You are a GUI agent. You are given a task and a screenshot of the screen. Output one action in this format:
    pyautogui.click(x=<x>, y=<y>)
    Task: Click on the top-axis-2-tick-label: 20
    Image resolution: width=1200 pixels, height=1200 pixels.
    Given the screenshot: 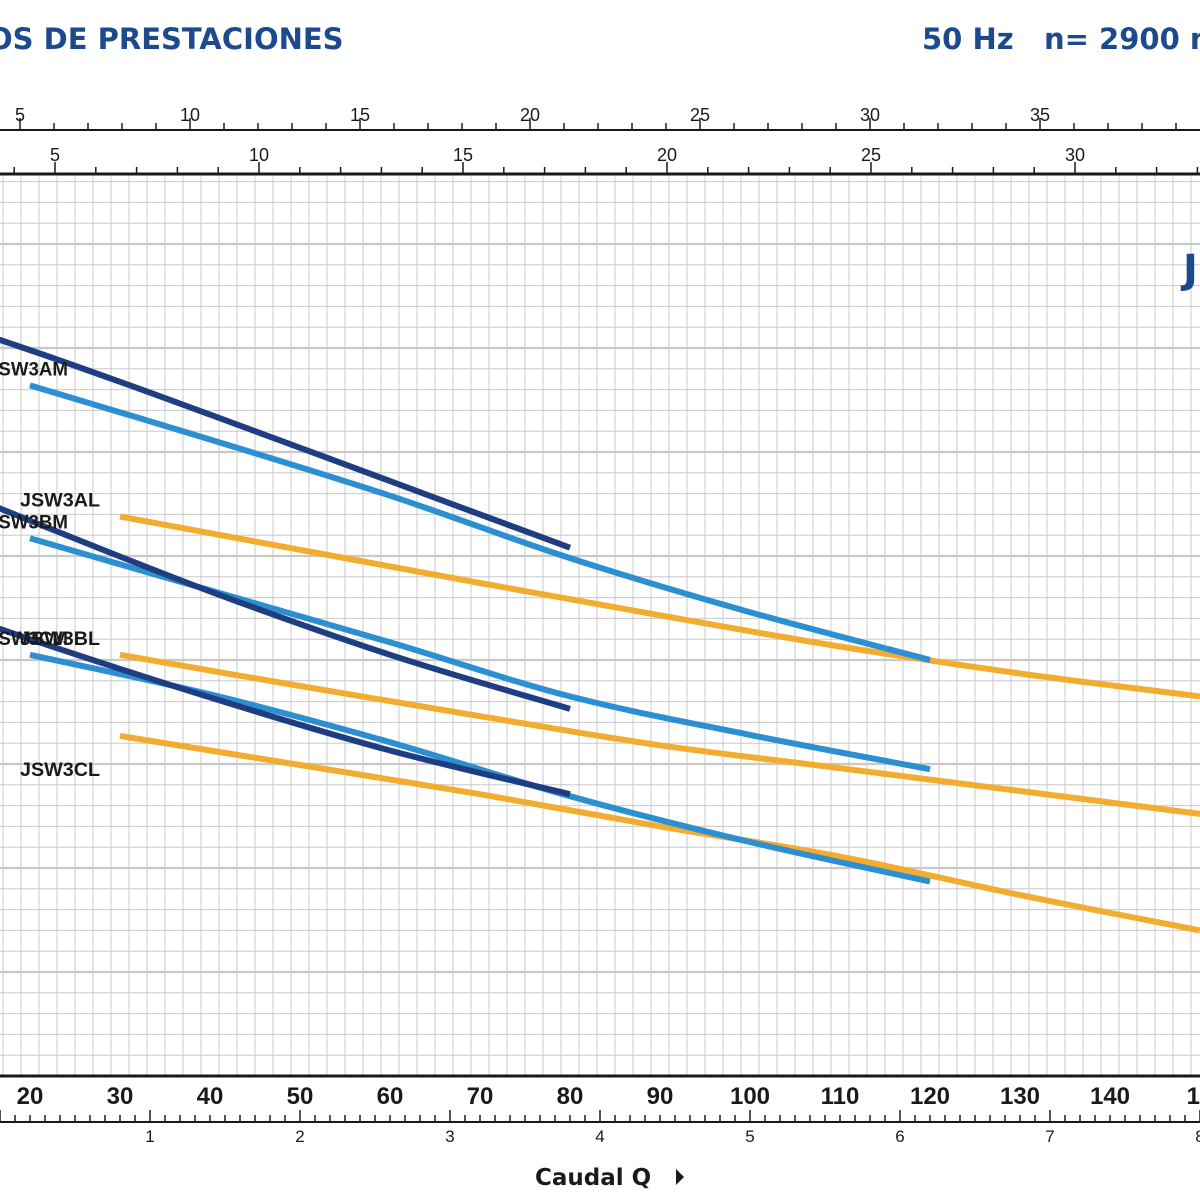 What is the action you would take?
    pyautogui.click(x=667, y=155)
    